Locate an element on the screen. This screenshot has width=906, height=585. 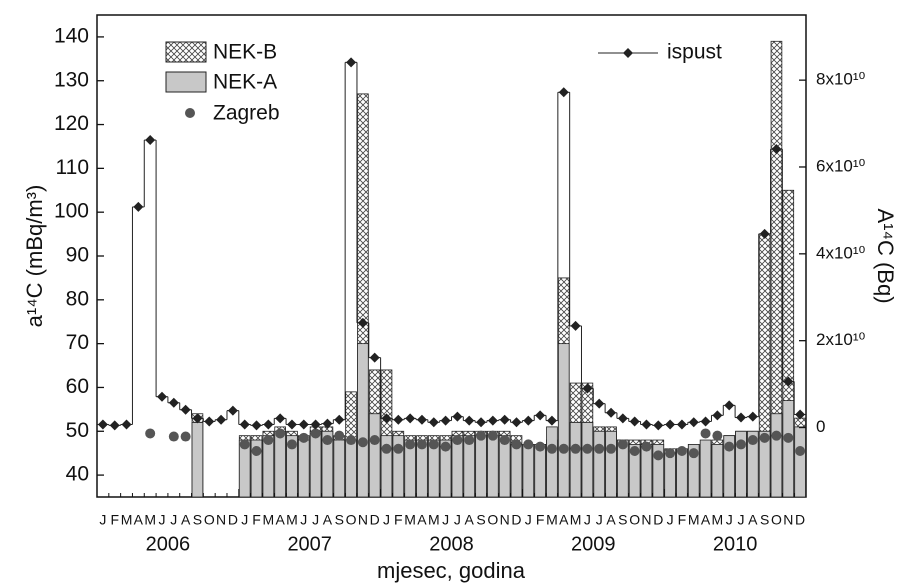
year-label: 2010 is located at coordinates (735, 544).